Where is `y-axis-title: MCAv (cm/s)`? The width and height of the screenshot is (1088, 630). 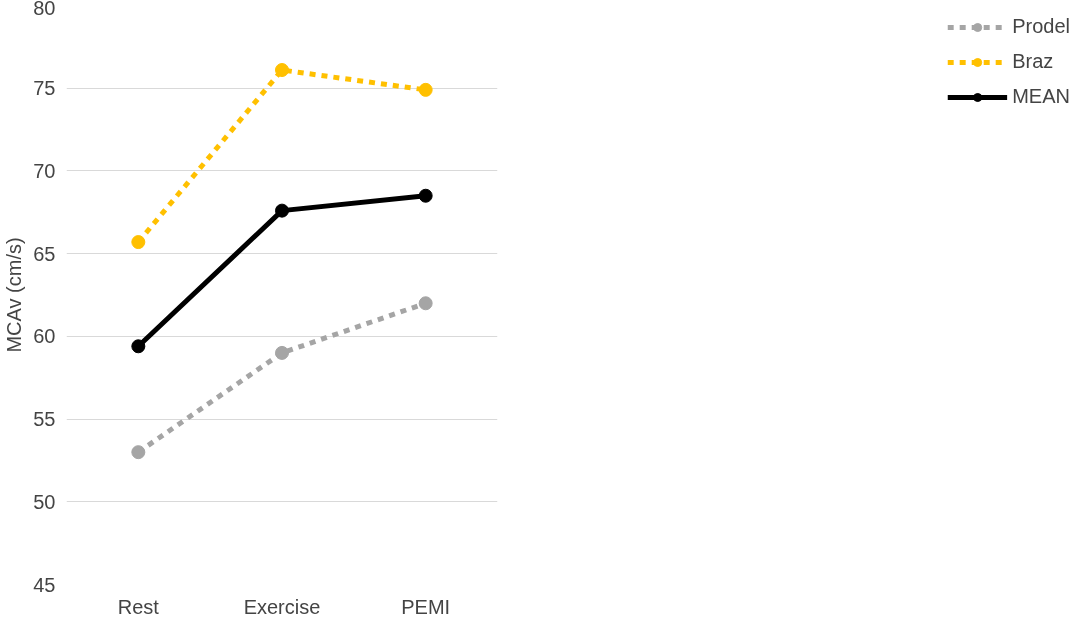
y-axis-title: MCAv (cm/s) is located at coordinates (14, 295).